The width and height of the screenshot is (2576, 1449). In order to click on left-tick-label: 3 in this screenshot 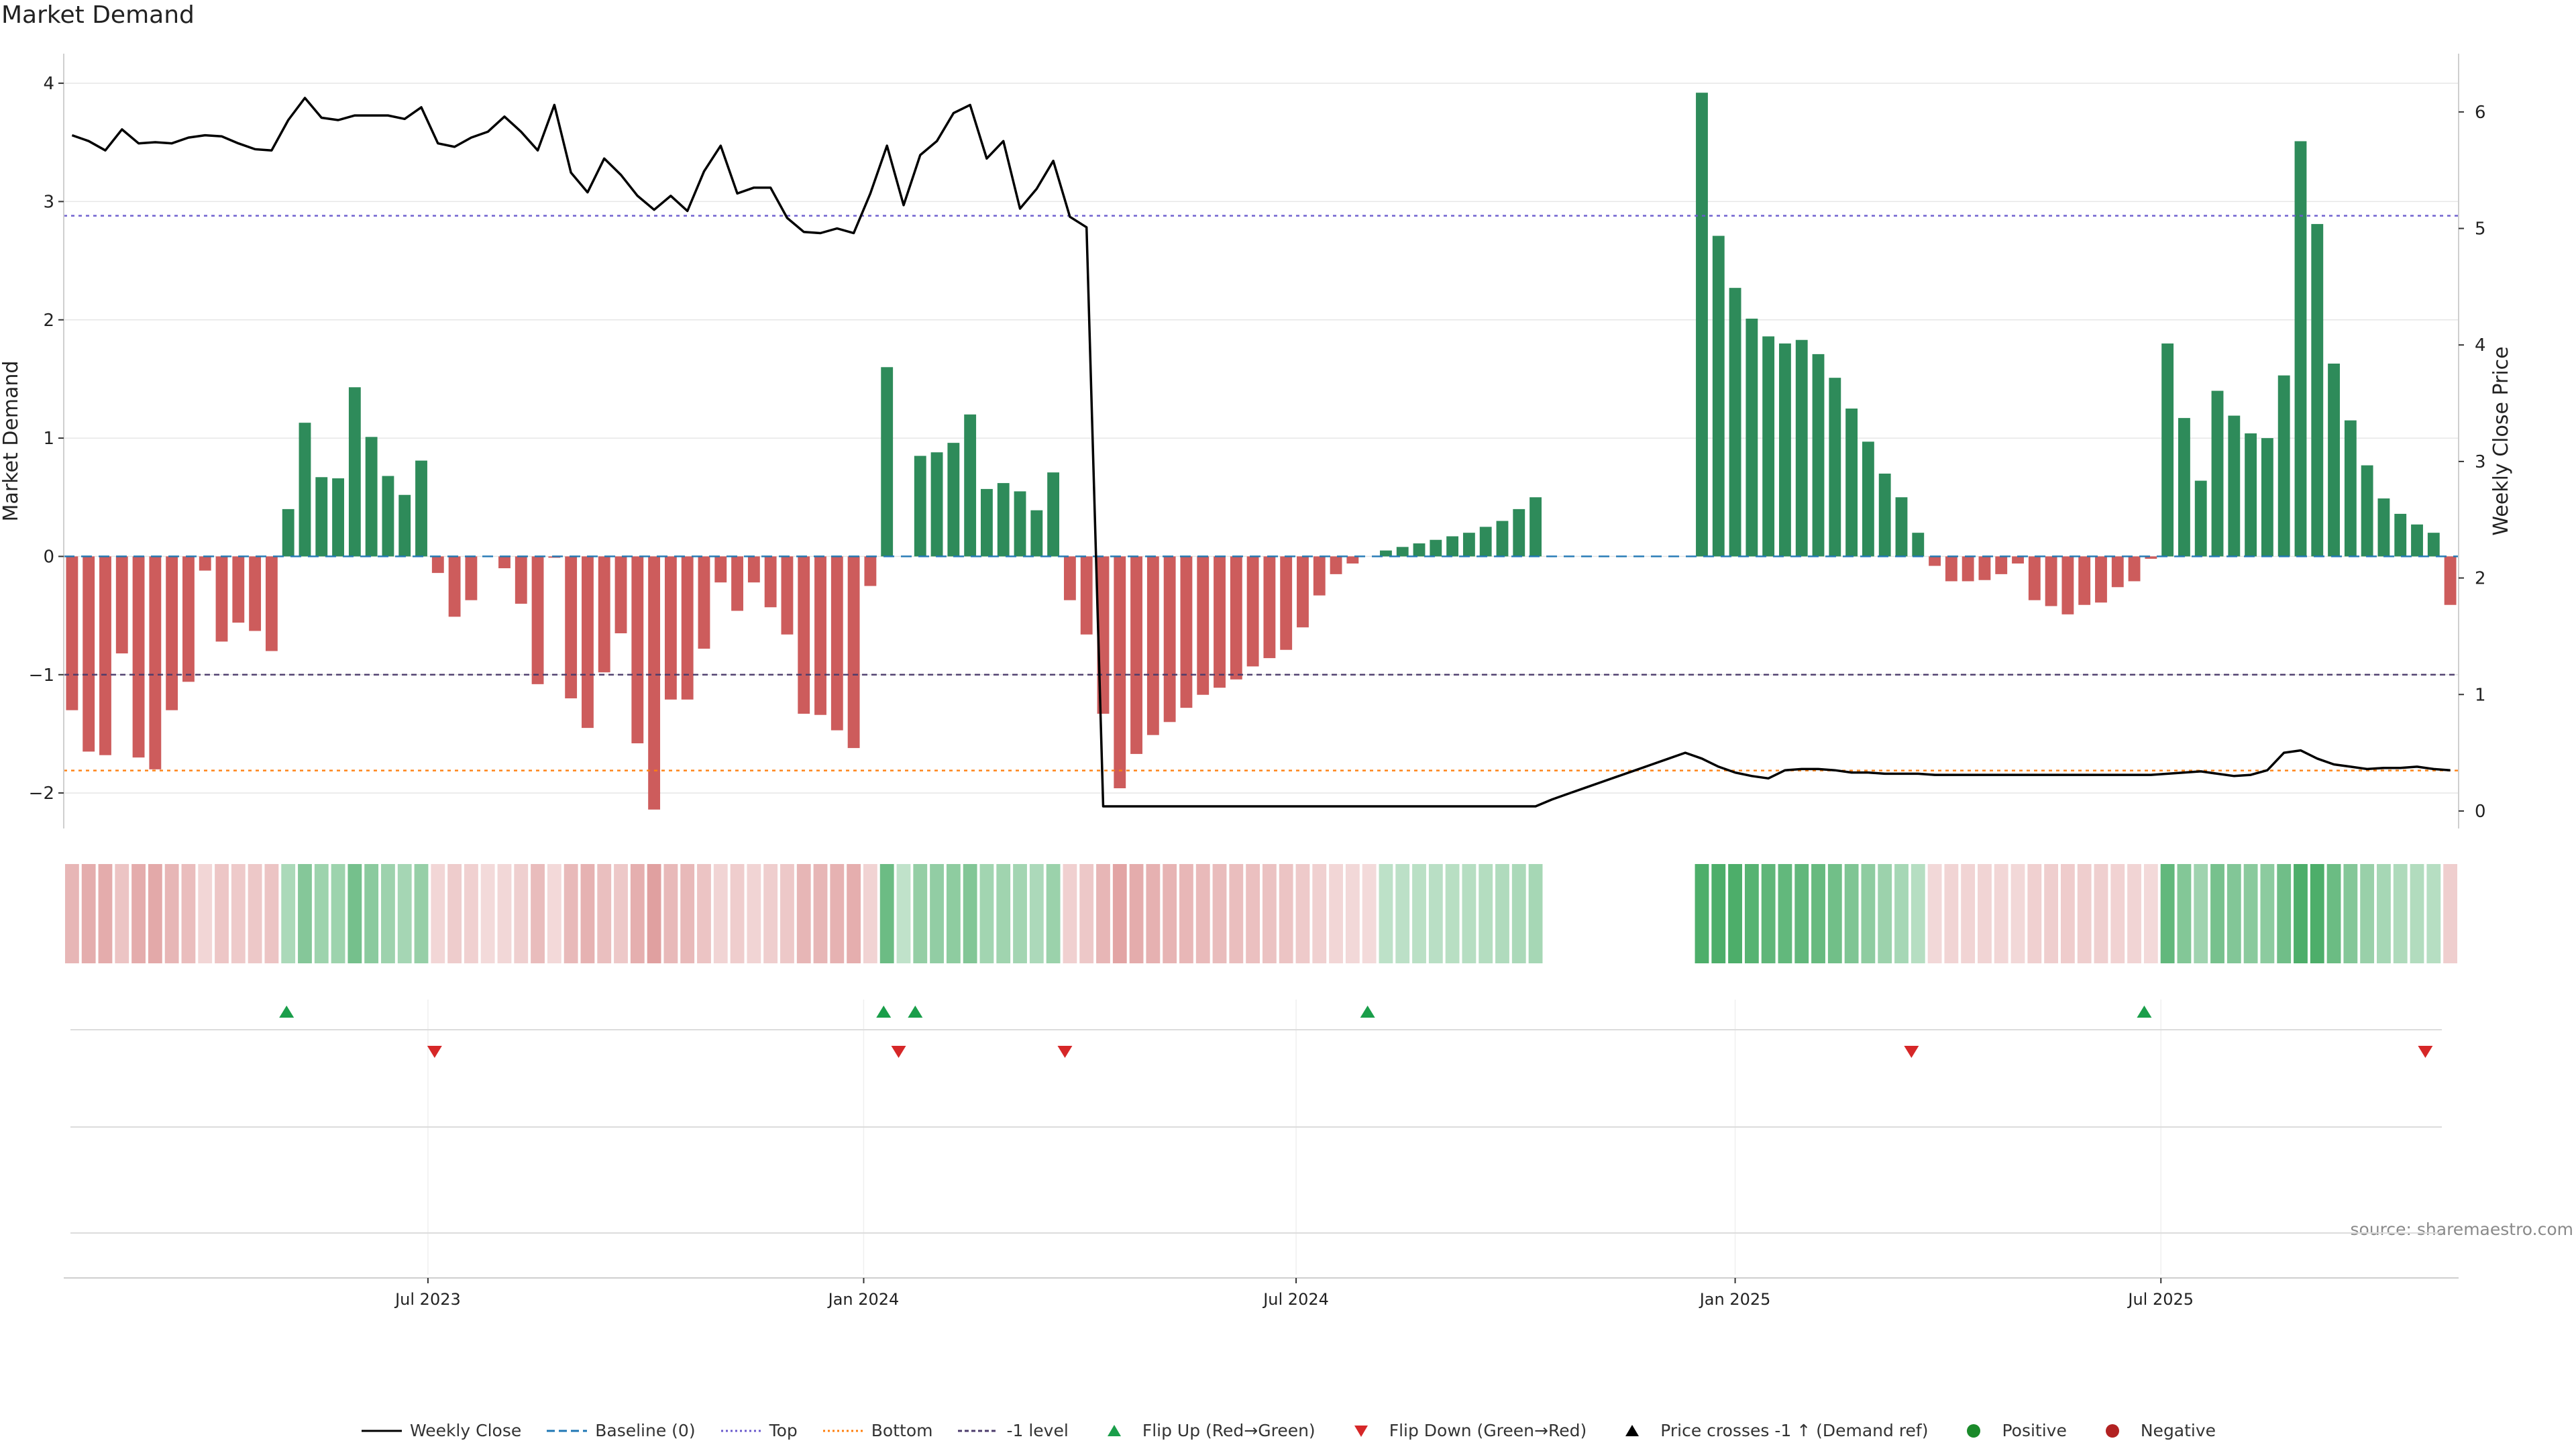, I will do `click(48, 202)`.